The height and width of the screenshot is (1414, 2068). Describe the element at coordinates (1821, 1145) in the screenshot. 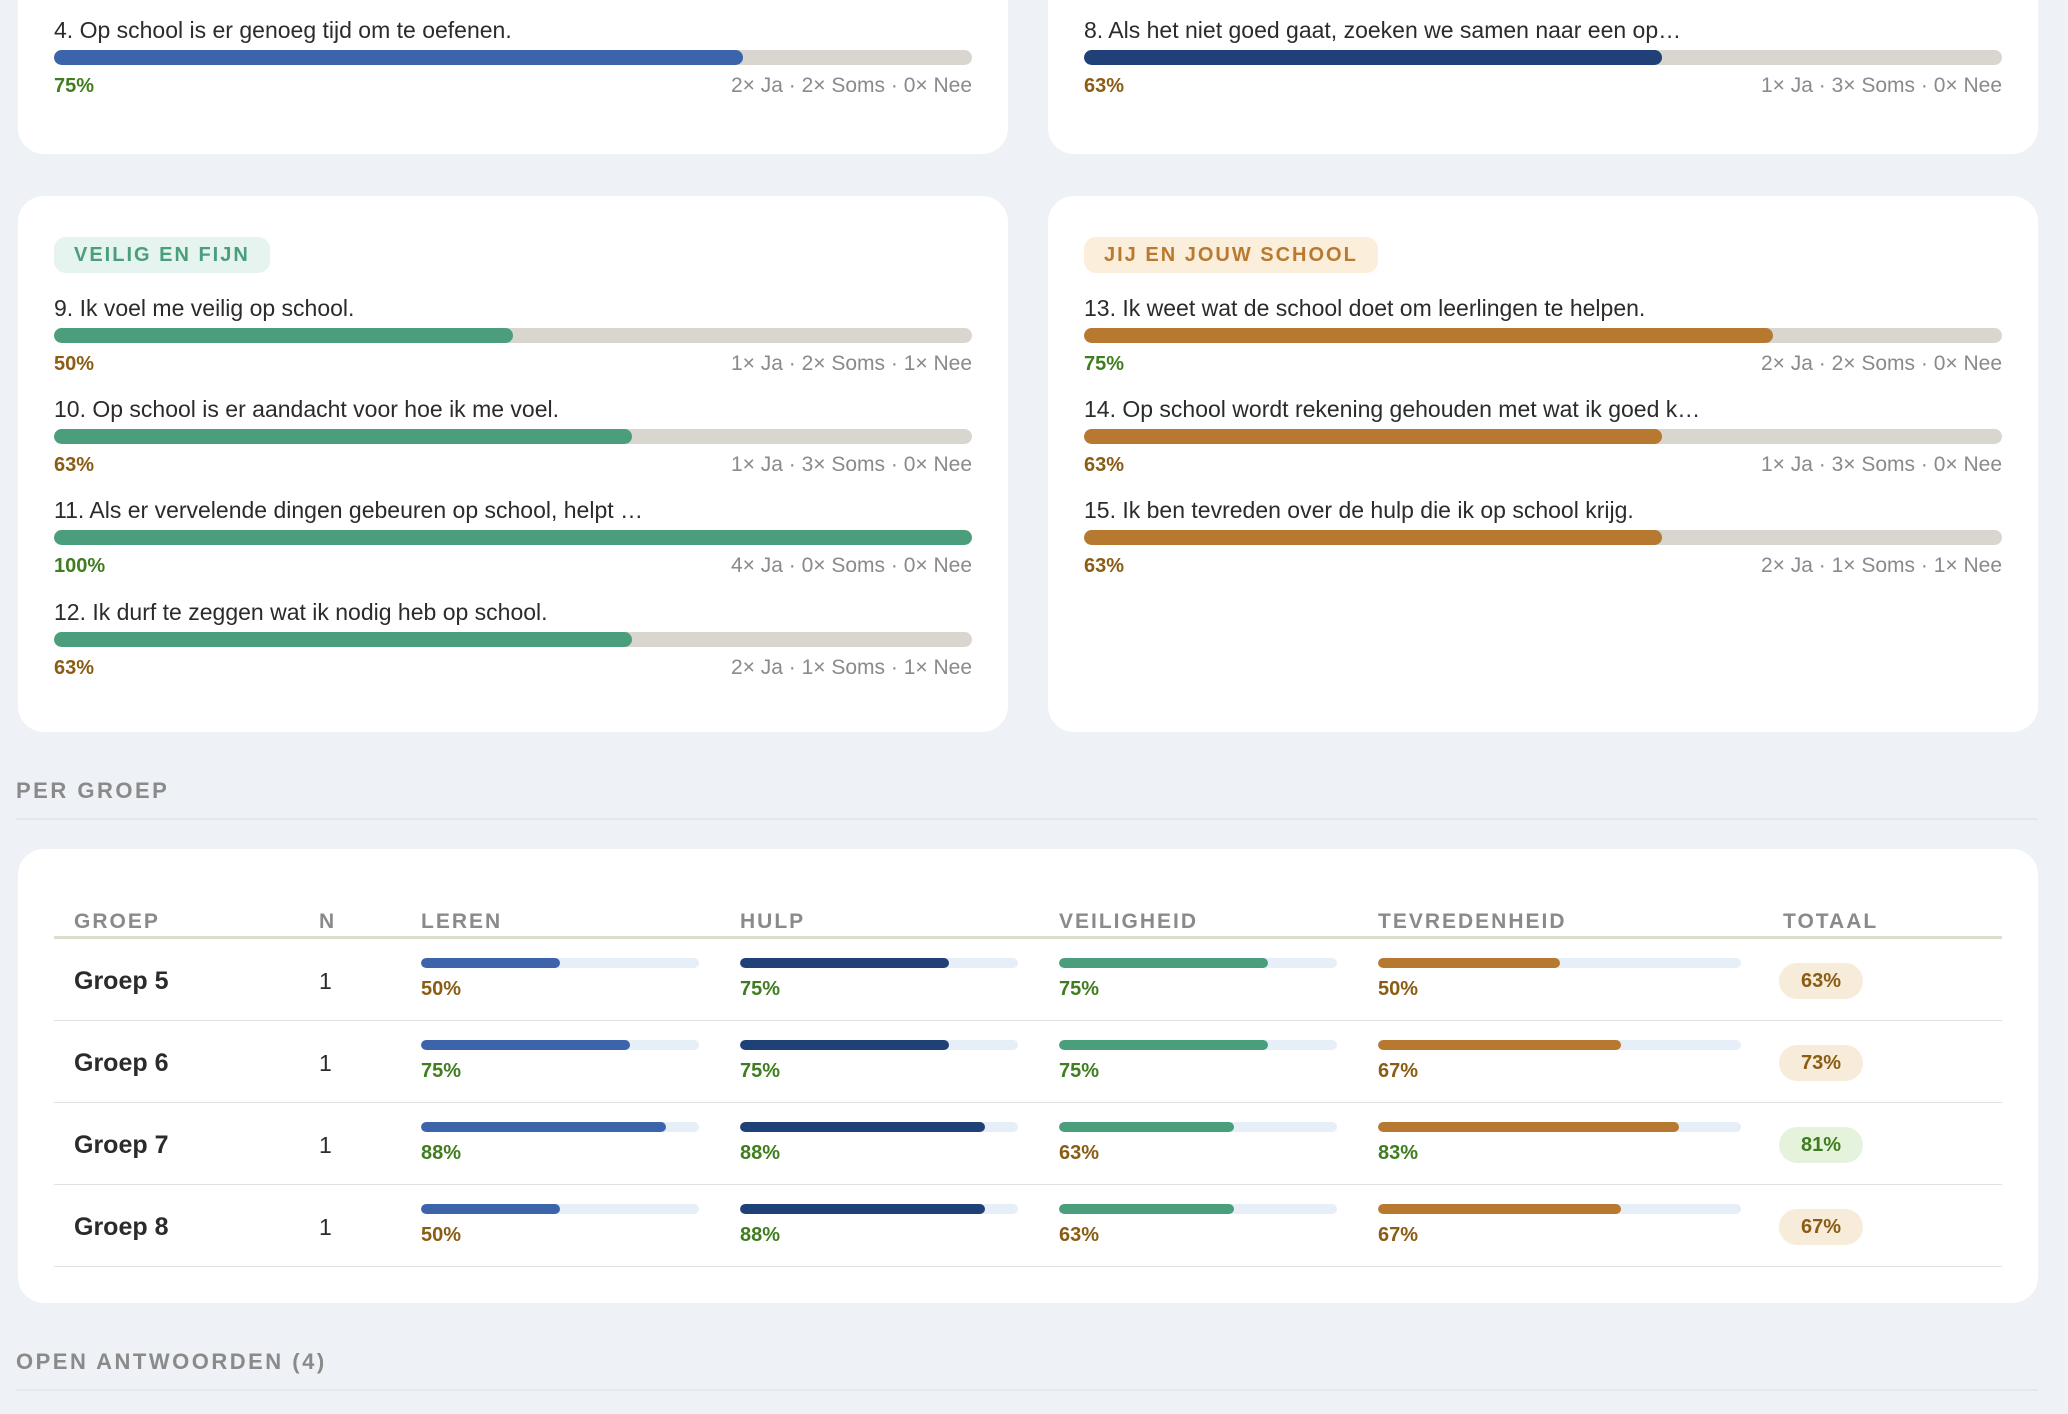

I see `total-badge: 81%` at that location.